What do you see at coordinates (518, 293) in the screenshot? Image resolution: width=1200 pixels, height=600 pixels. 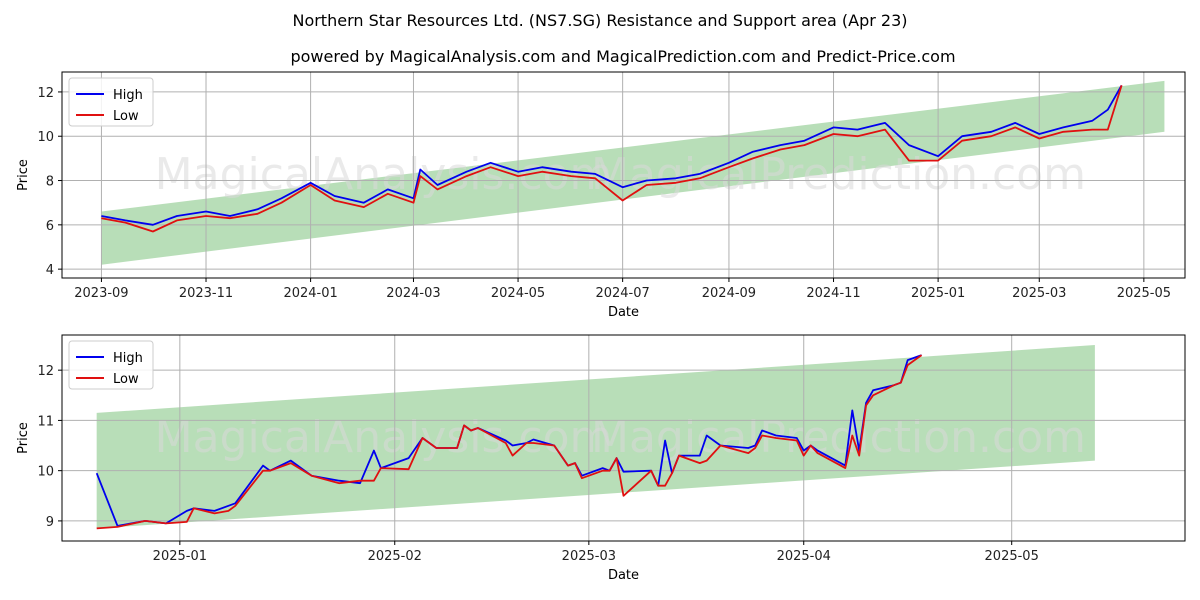 I see `x-tick-label: 2024-05` at bounding box center [518, 293].